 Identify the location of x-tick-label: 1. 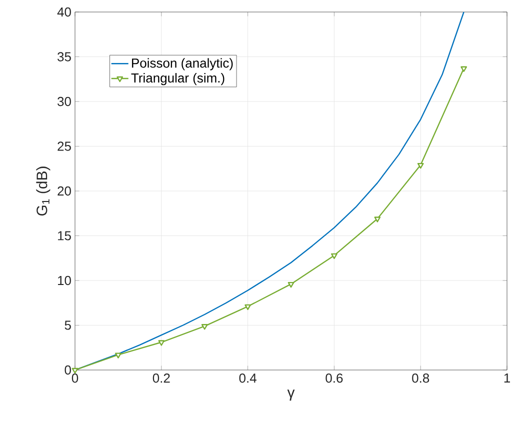
(507, 378).